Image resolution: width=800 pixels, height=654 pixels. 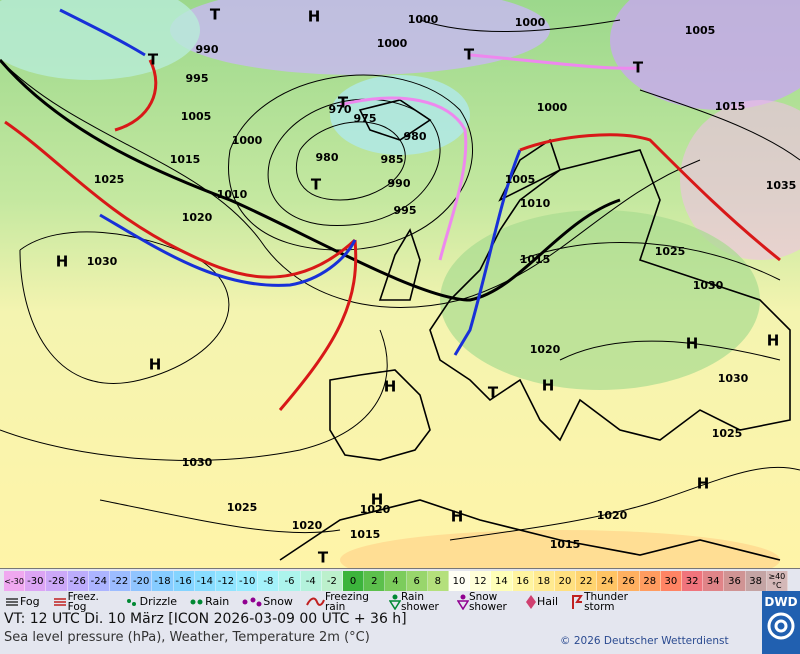 I want to click on temperature-cell: -28, so click(x=57, y=581).